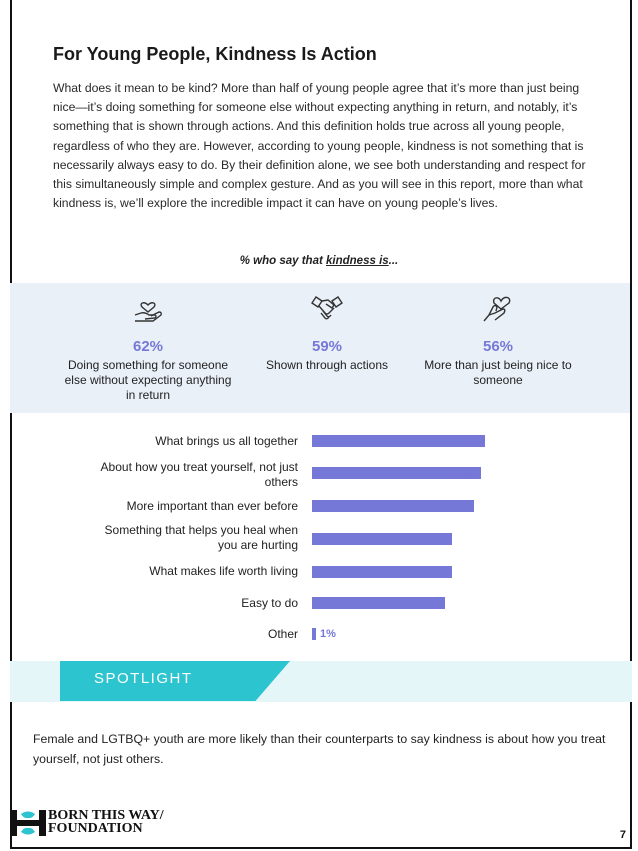 This screenshot has width=638, height=851. What do you see at coordinates (226, 441) in the screenshot?
I see `bar-label: What brings us all together` at bounding box center [226, 441].